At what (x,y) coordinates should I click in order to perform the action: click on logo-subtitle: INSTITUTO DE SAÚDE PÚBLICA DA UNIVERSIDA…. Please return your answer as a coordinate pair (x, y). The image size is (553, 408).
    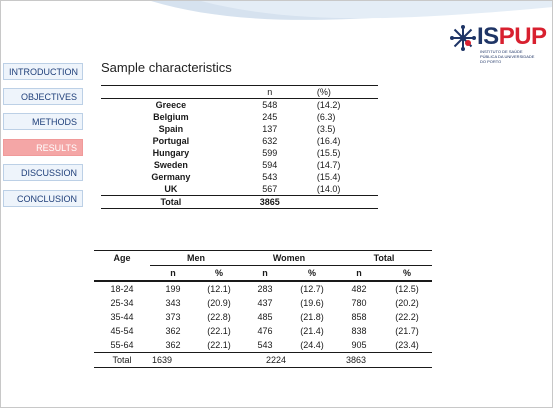
    Looking at the image, I should click on (507, 56).